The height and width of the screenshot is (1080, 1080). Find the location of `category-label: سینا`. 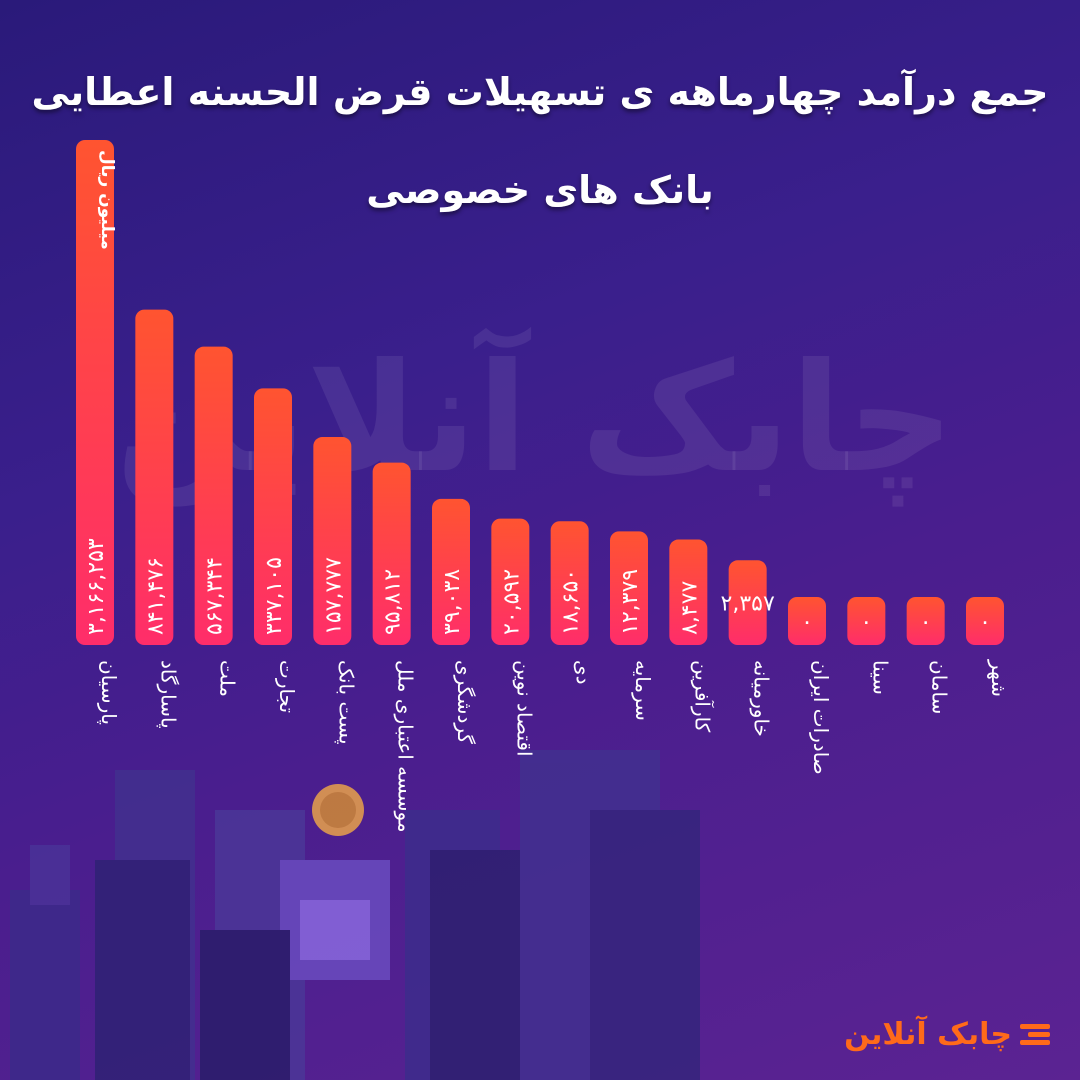

category-label: سینا is located at coordinates (880, 677).